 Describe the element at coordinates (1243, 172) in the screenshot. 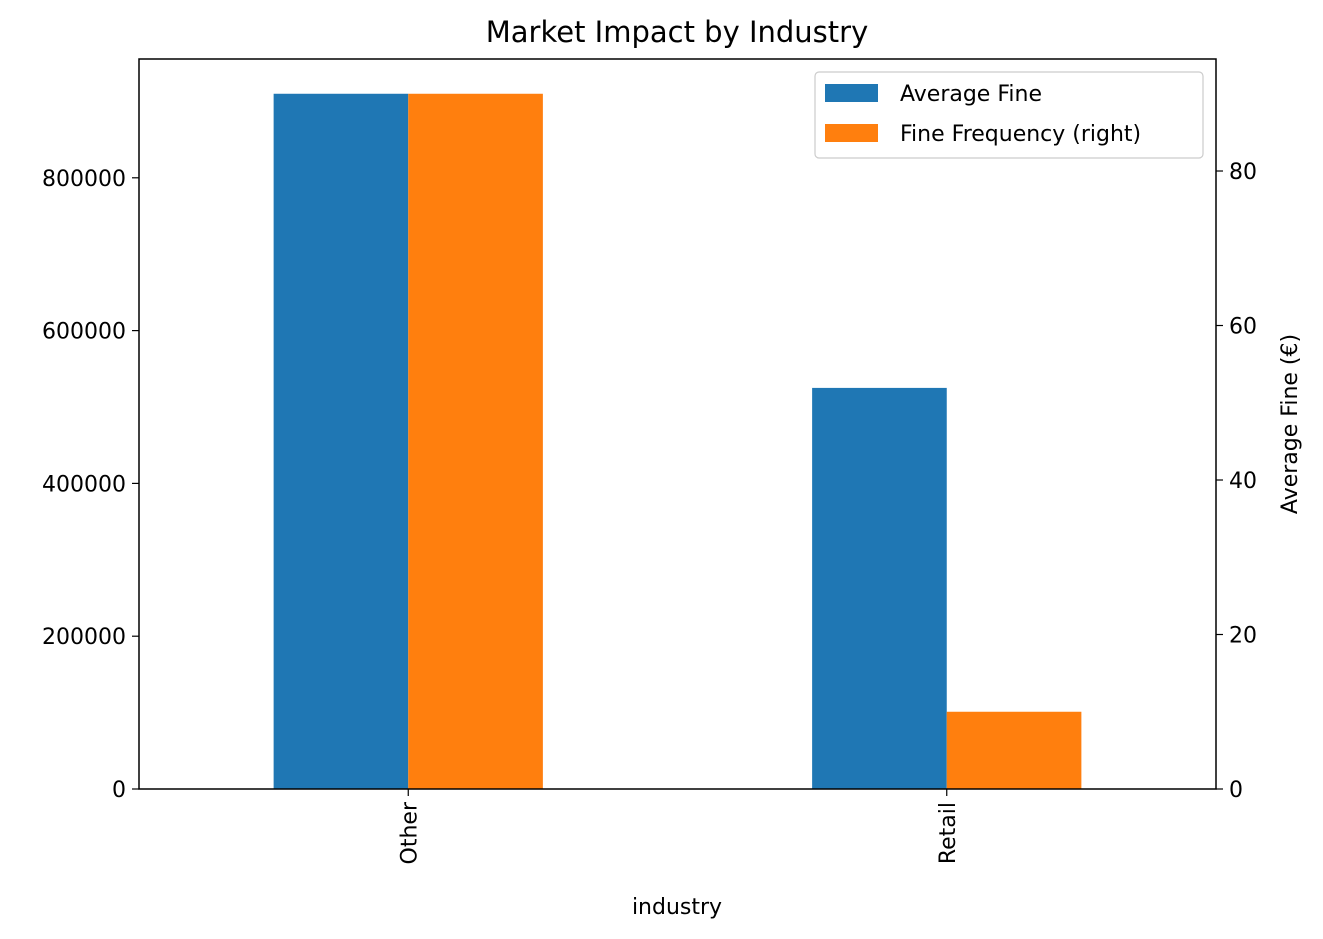

I see `right-y-tick-label: 80` at that location.